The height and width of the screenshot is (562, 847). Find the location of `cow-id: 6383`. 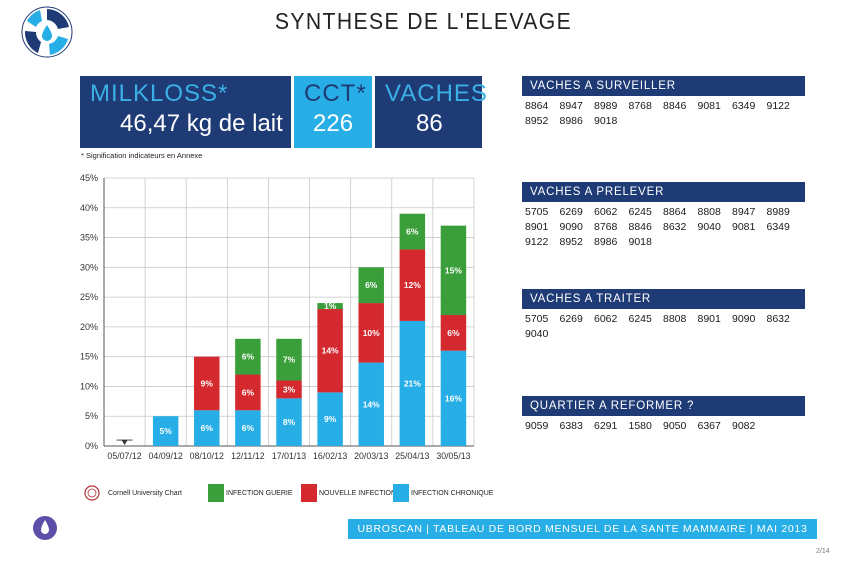

cow-id: 6383 is located at coordinates (571, 426).